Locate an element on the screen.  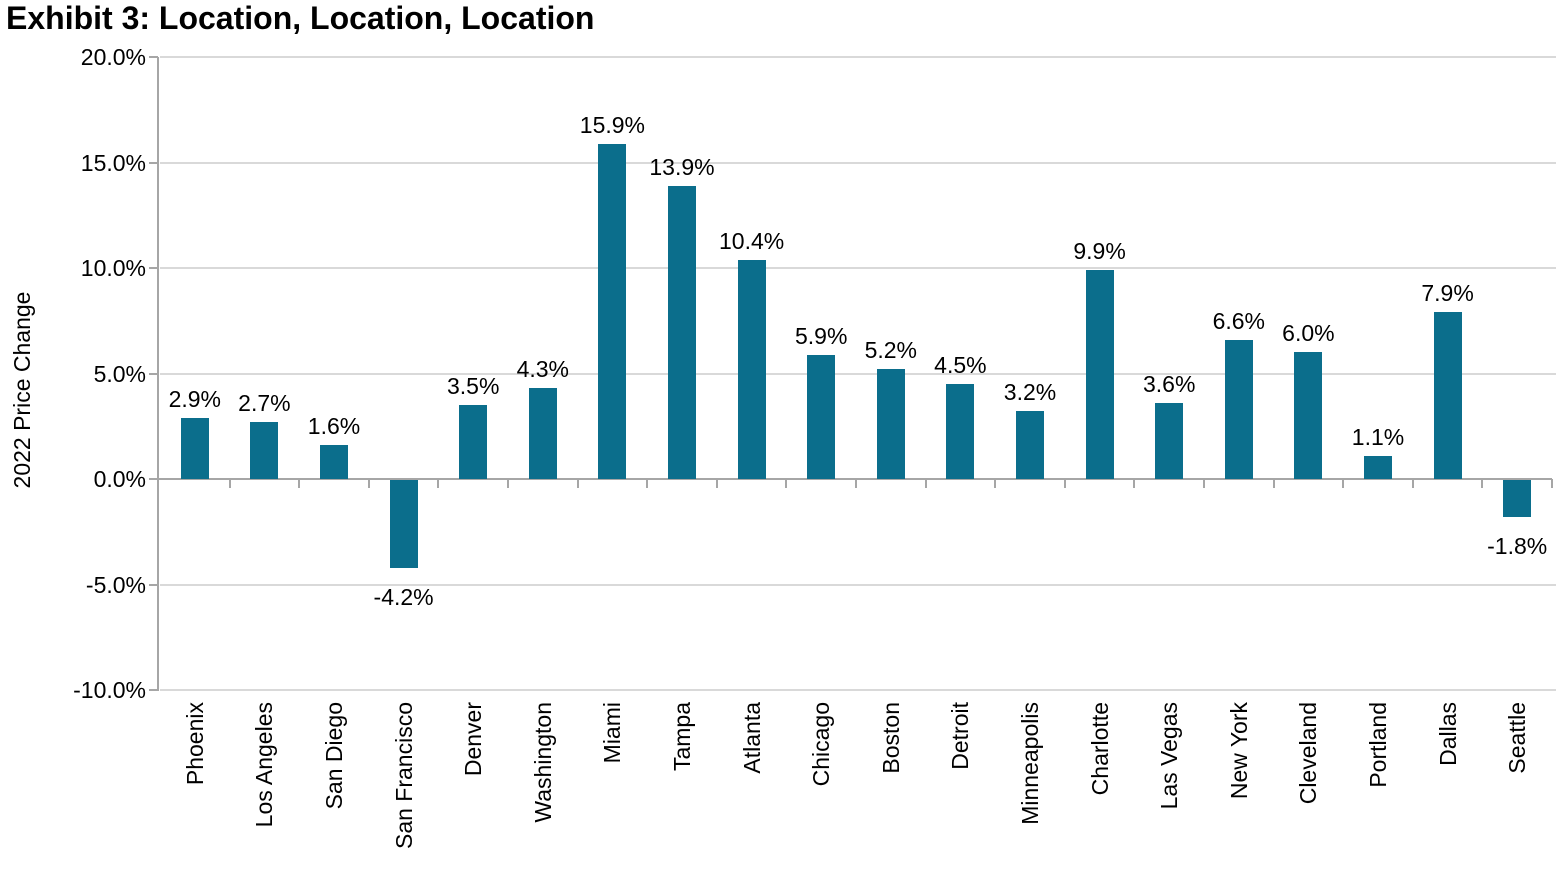
bar-san-diego is located at coordinates (334, 462).